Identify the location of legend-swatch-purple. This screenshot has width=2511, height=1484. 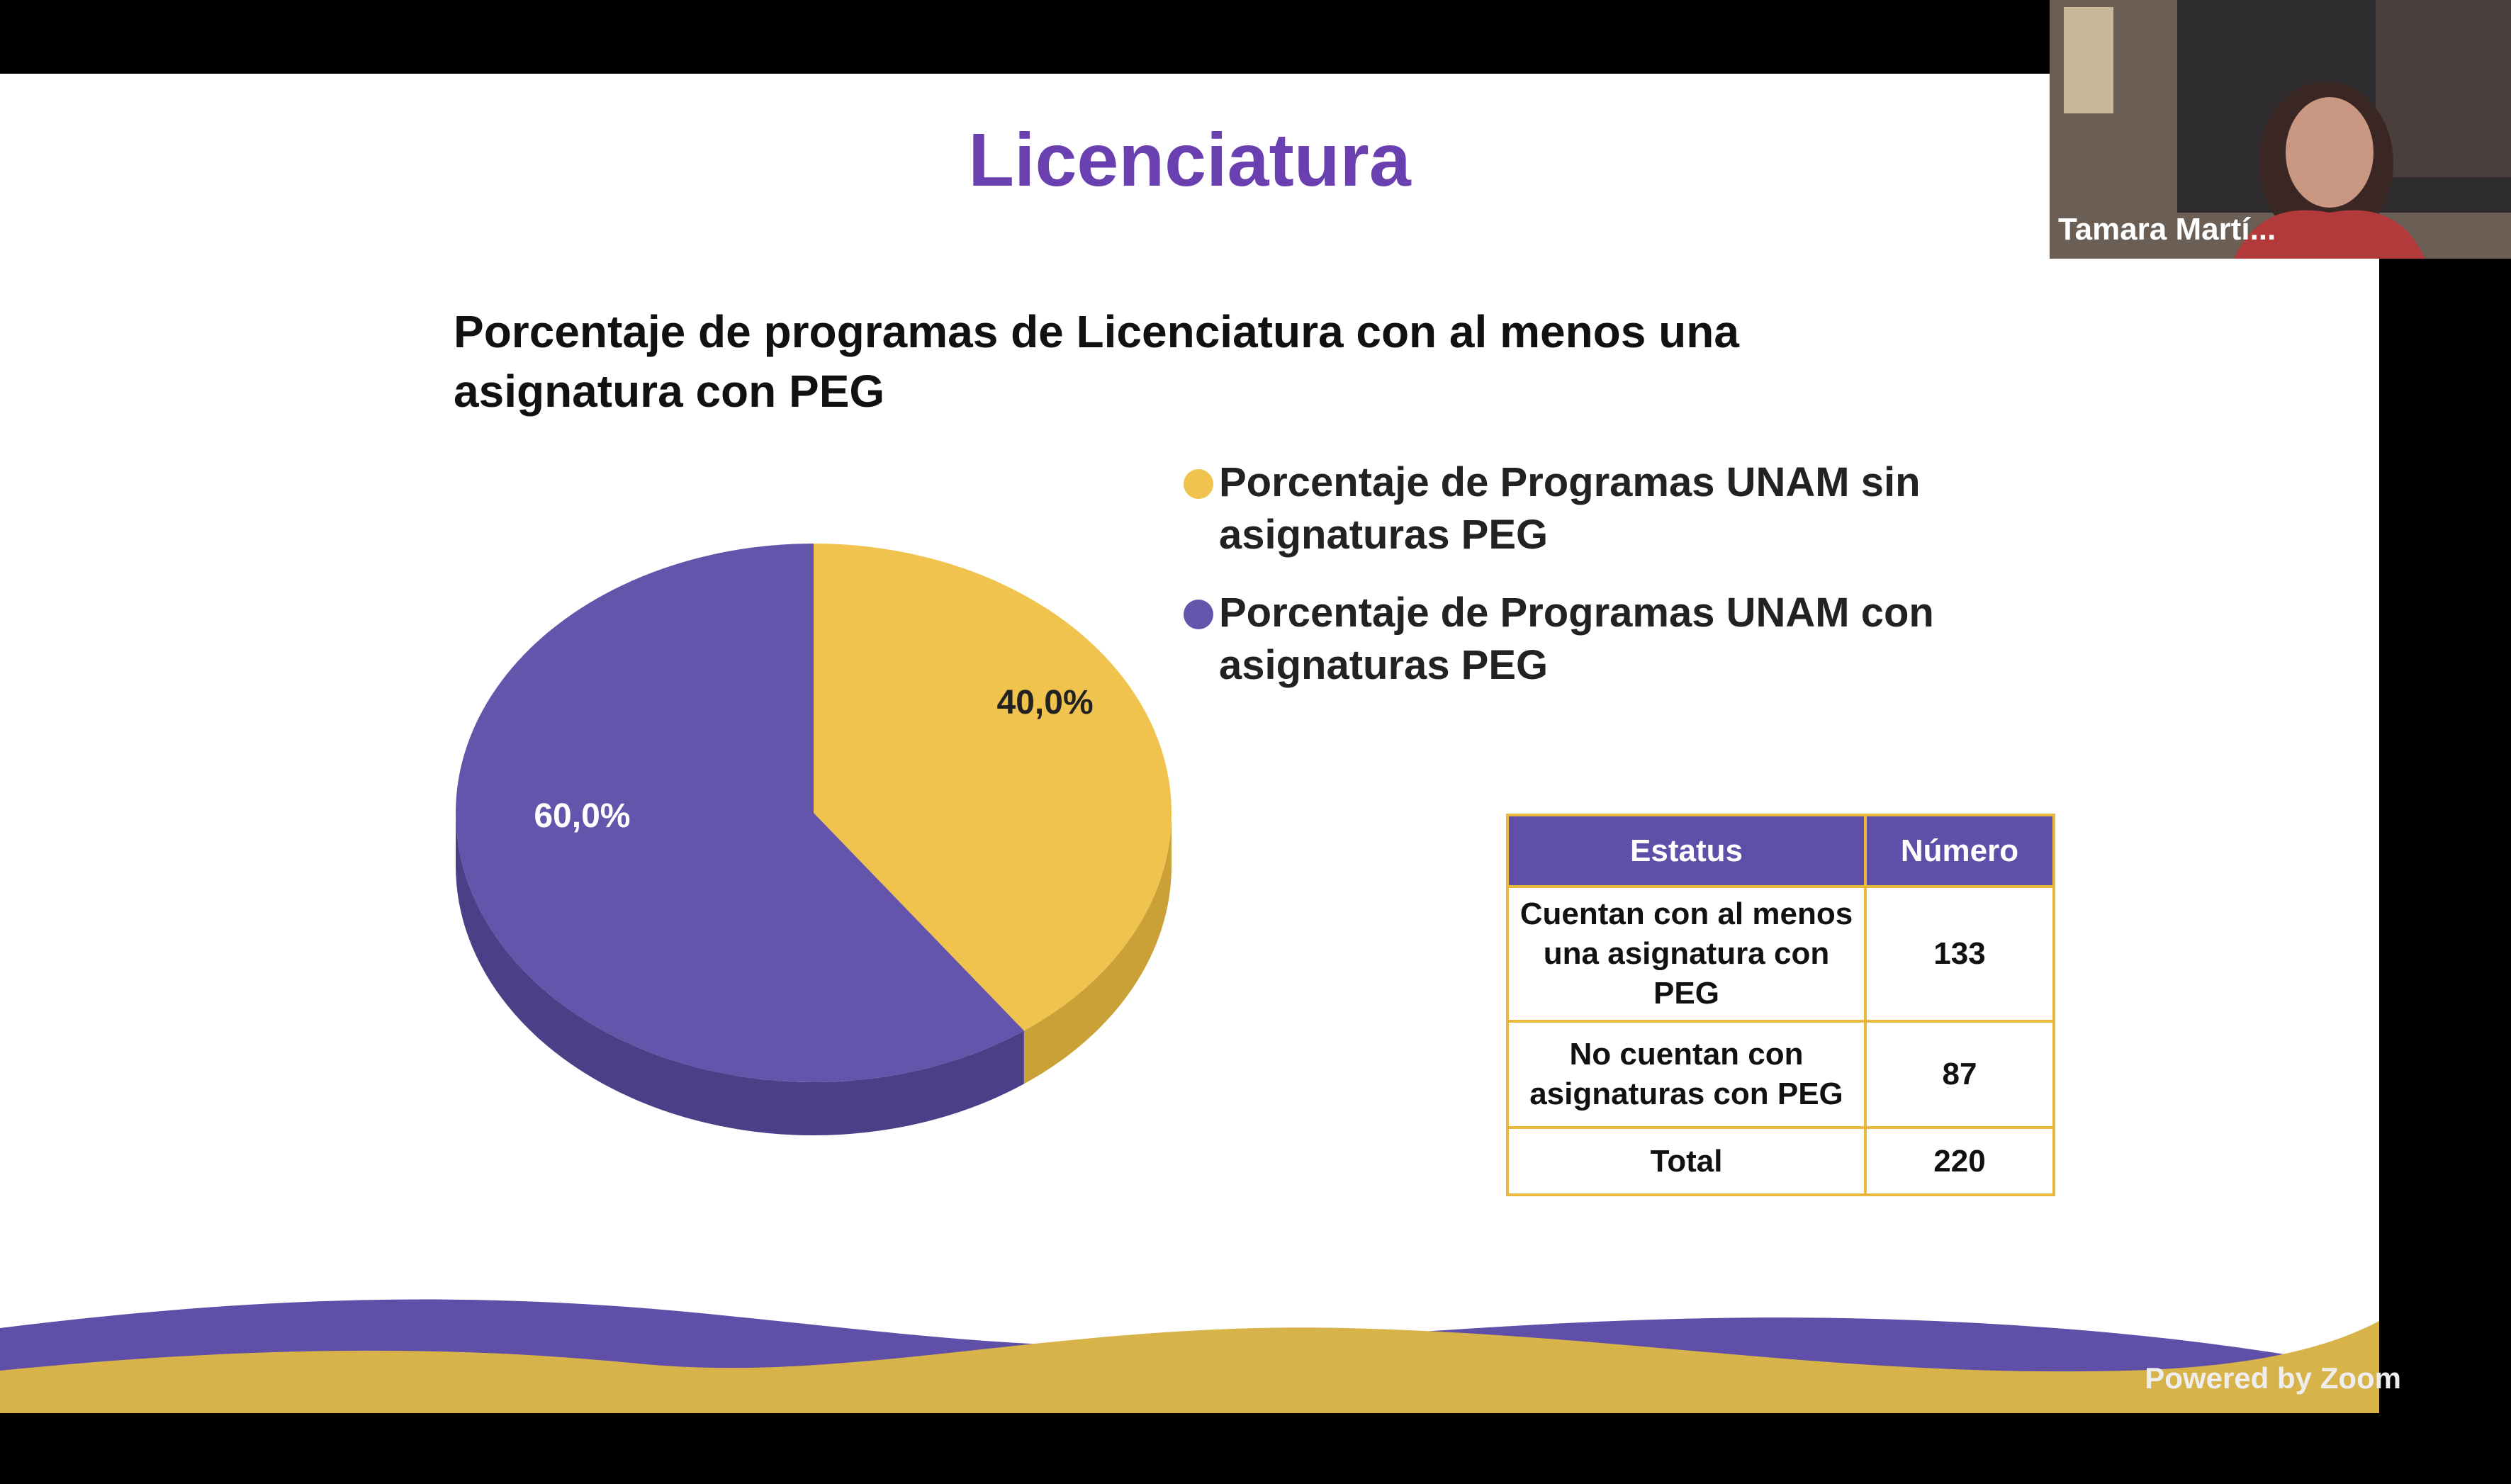
(1198, 614).